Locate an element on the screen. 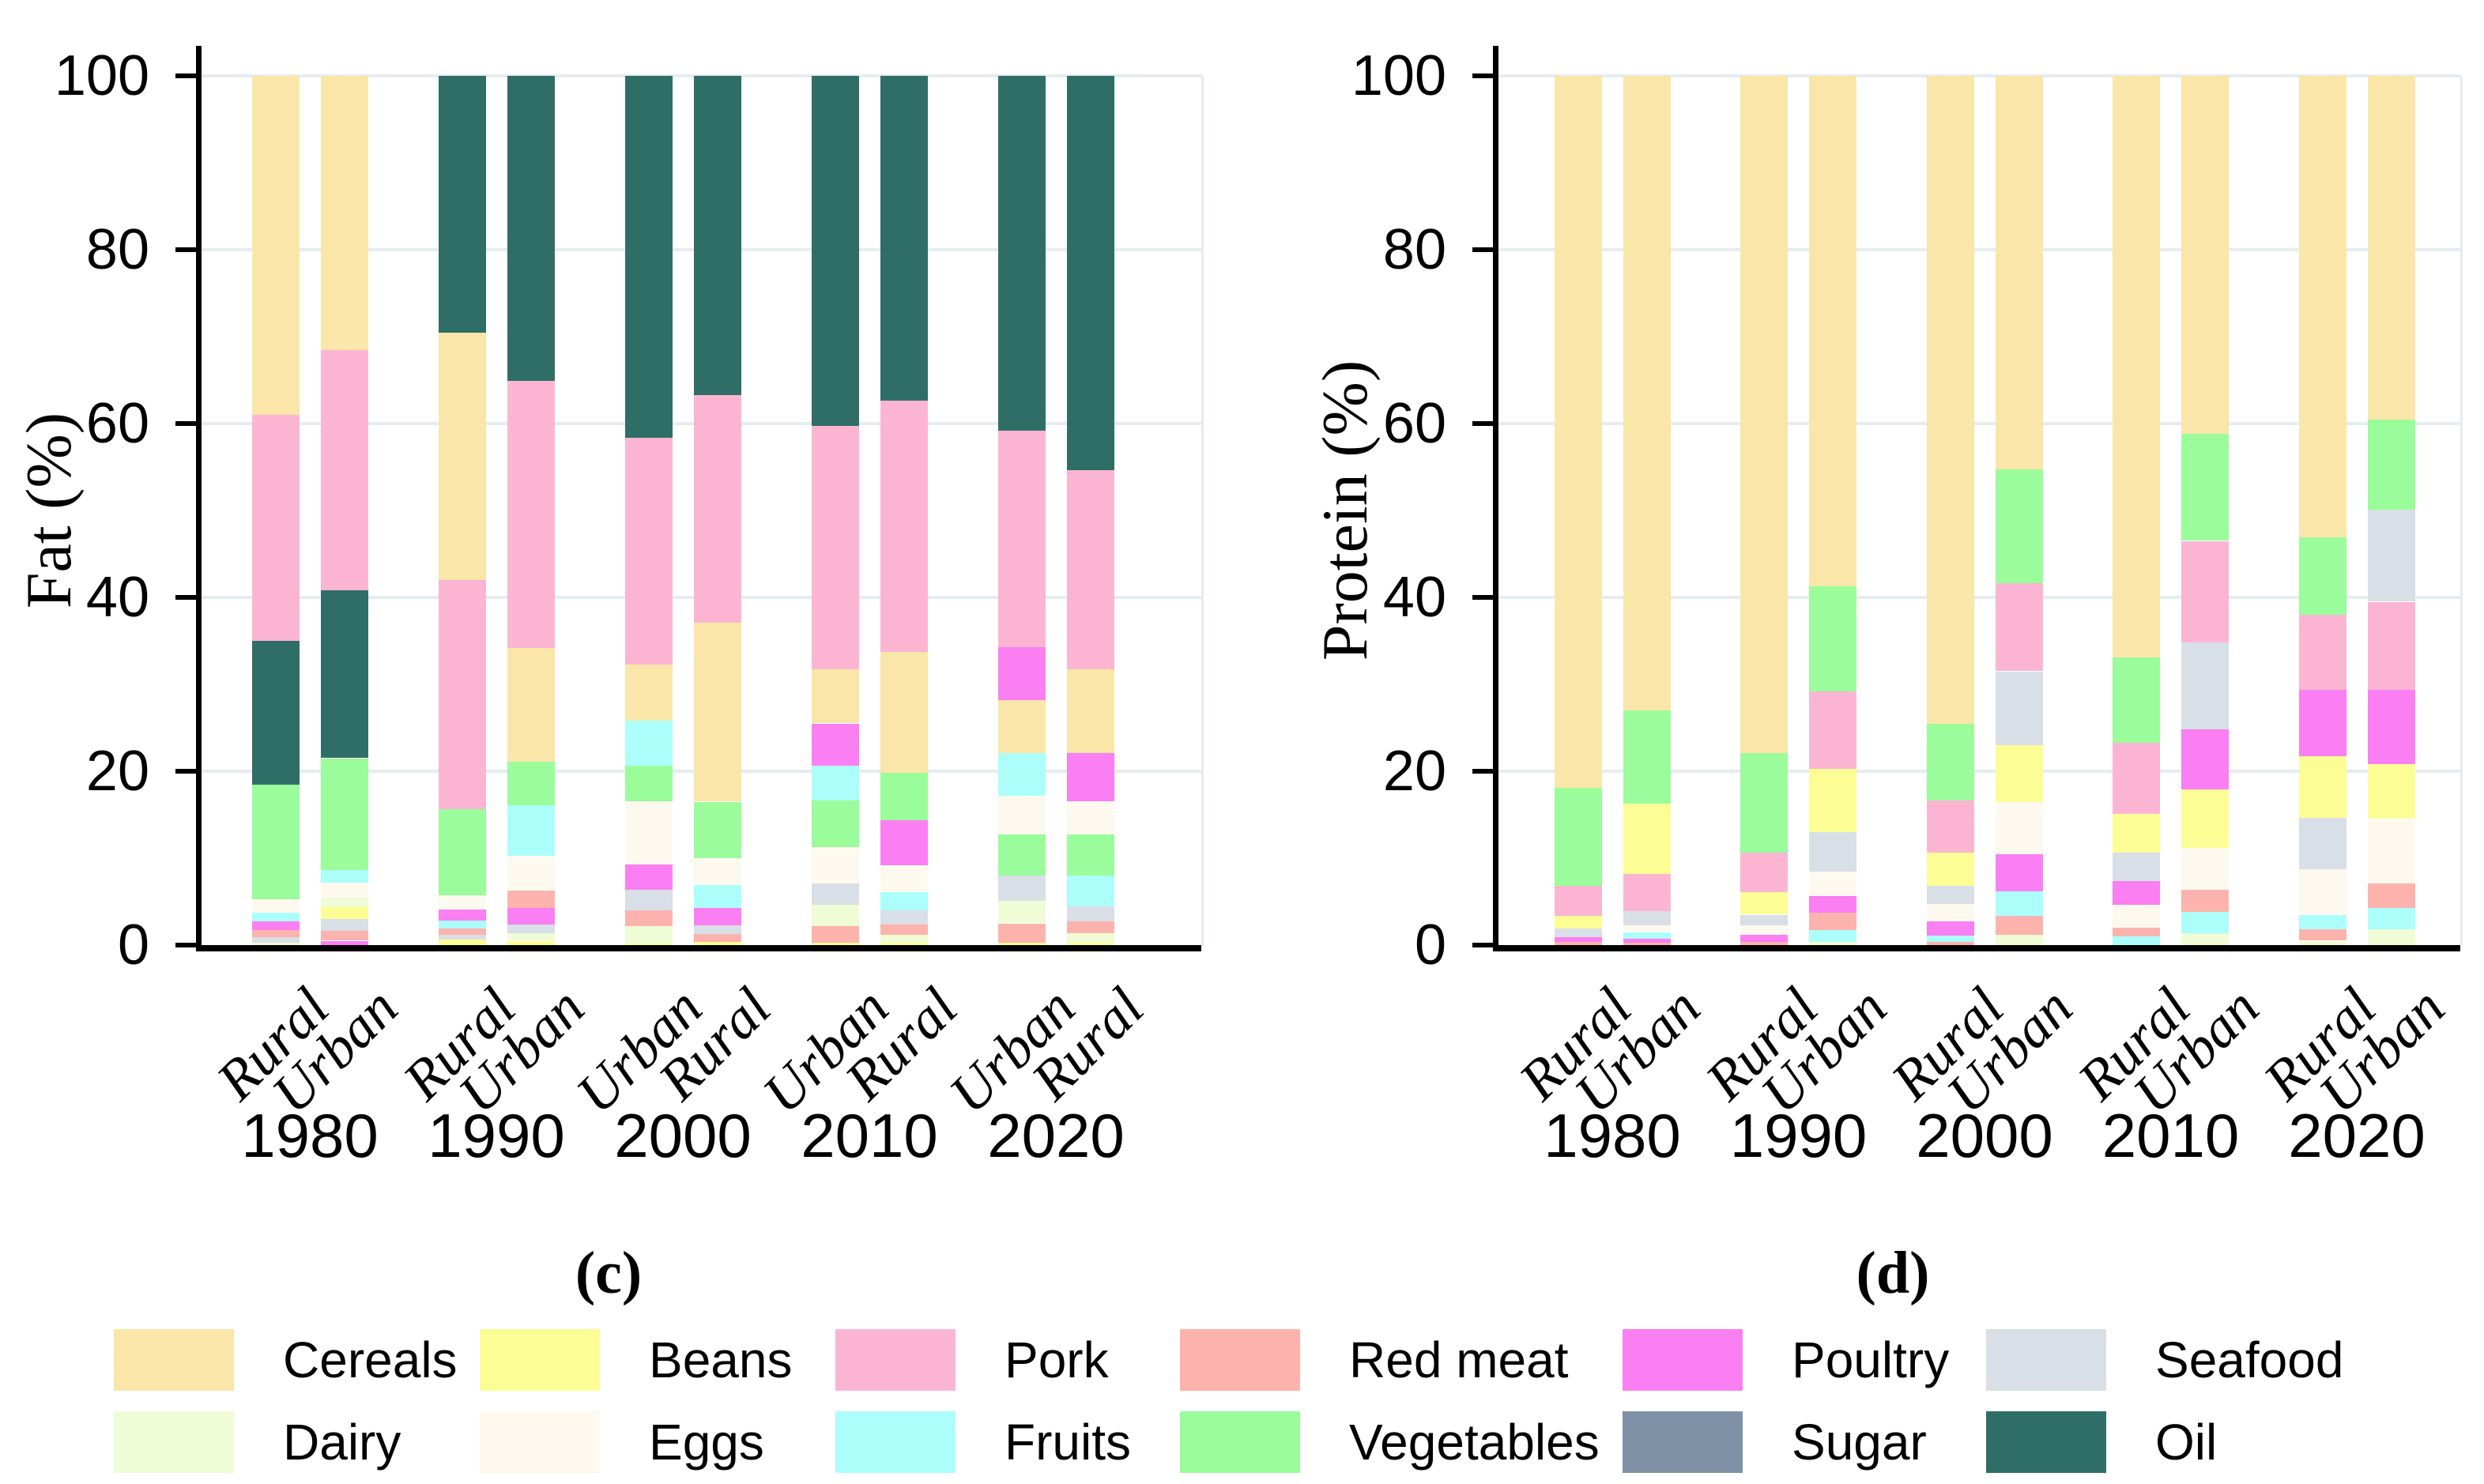 This screenshot has width=2484, height=1484. y-tick-label-60: 60 is located at coordinates (117, 424).